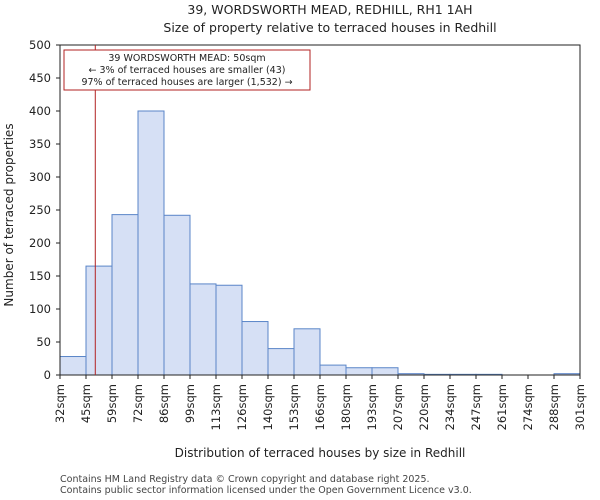 This screenshot has height=500, width=600. What do you see at coordinates (216, 407) in the screenshot?
I see `x-tick-label: 113sqm` at bounding box center [216, 407].